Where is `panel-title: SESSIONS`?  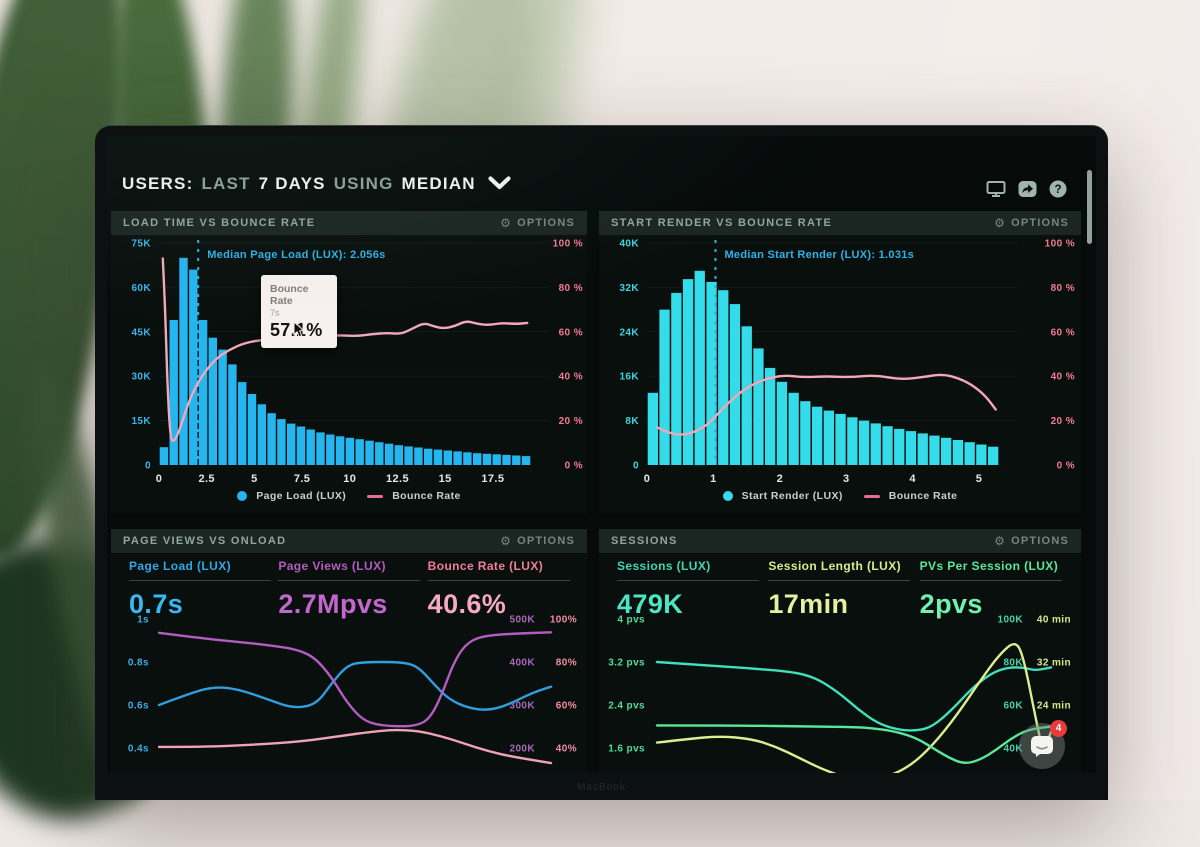
panel-title: SESSIONS is located at coordinates (644, 541).